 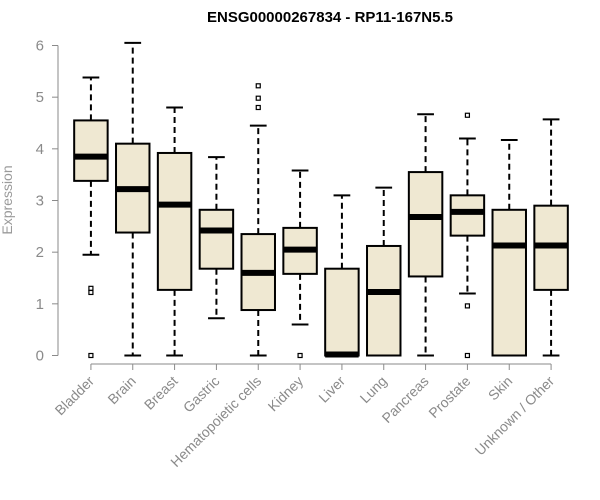 What do you see at coordinates (161, 393) in the screenshot?
I see `x-tick-label: Breast` at bounding box center [161, 393].